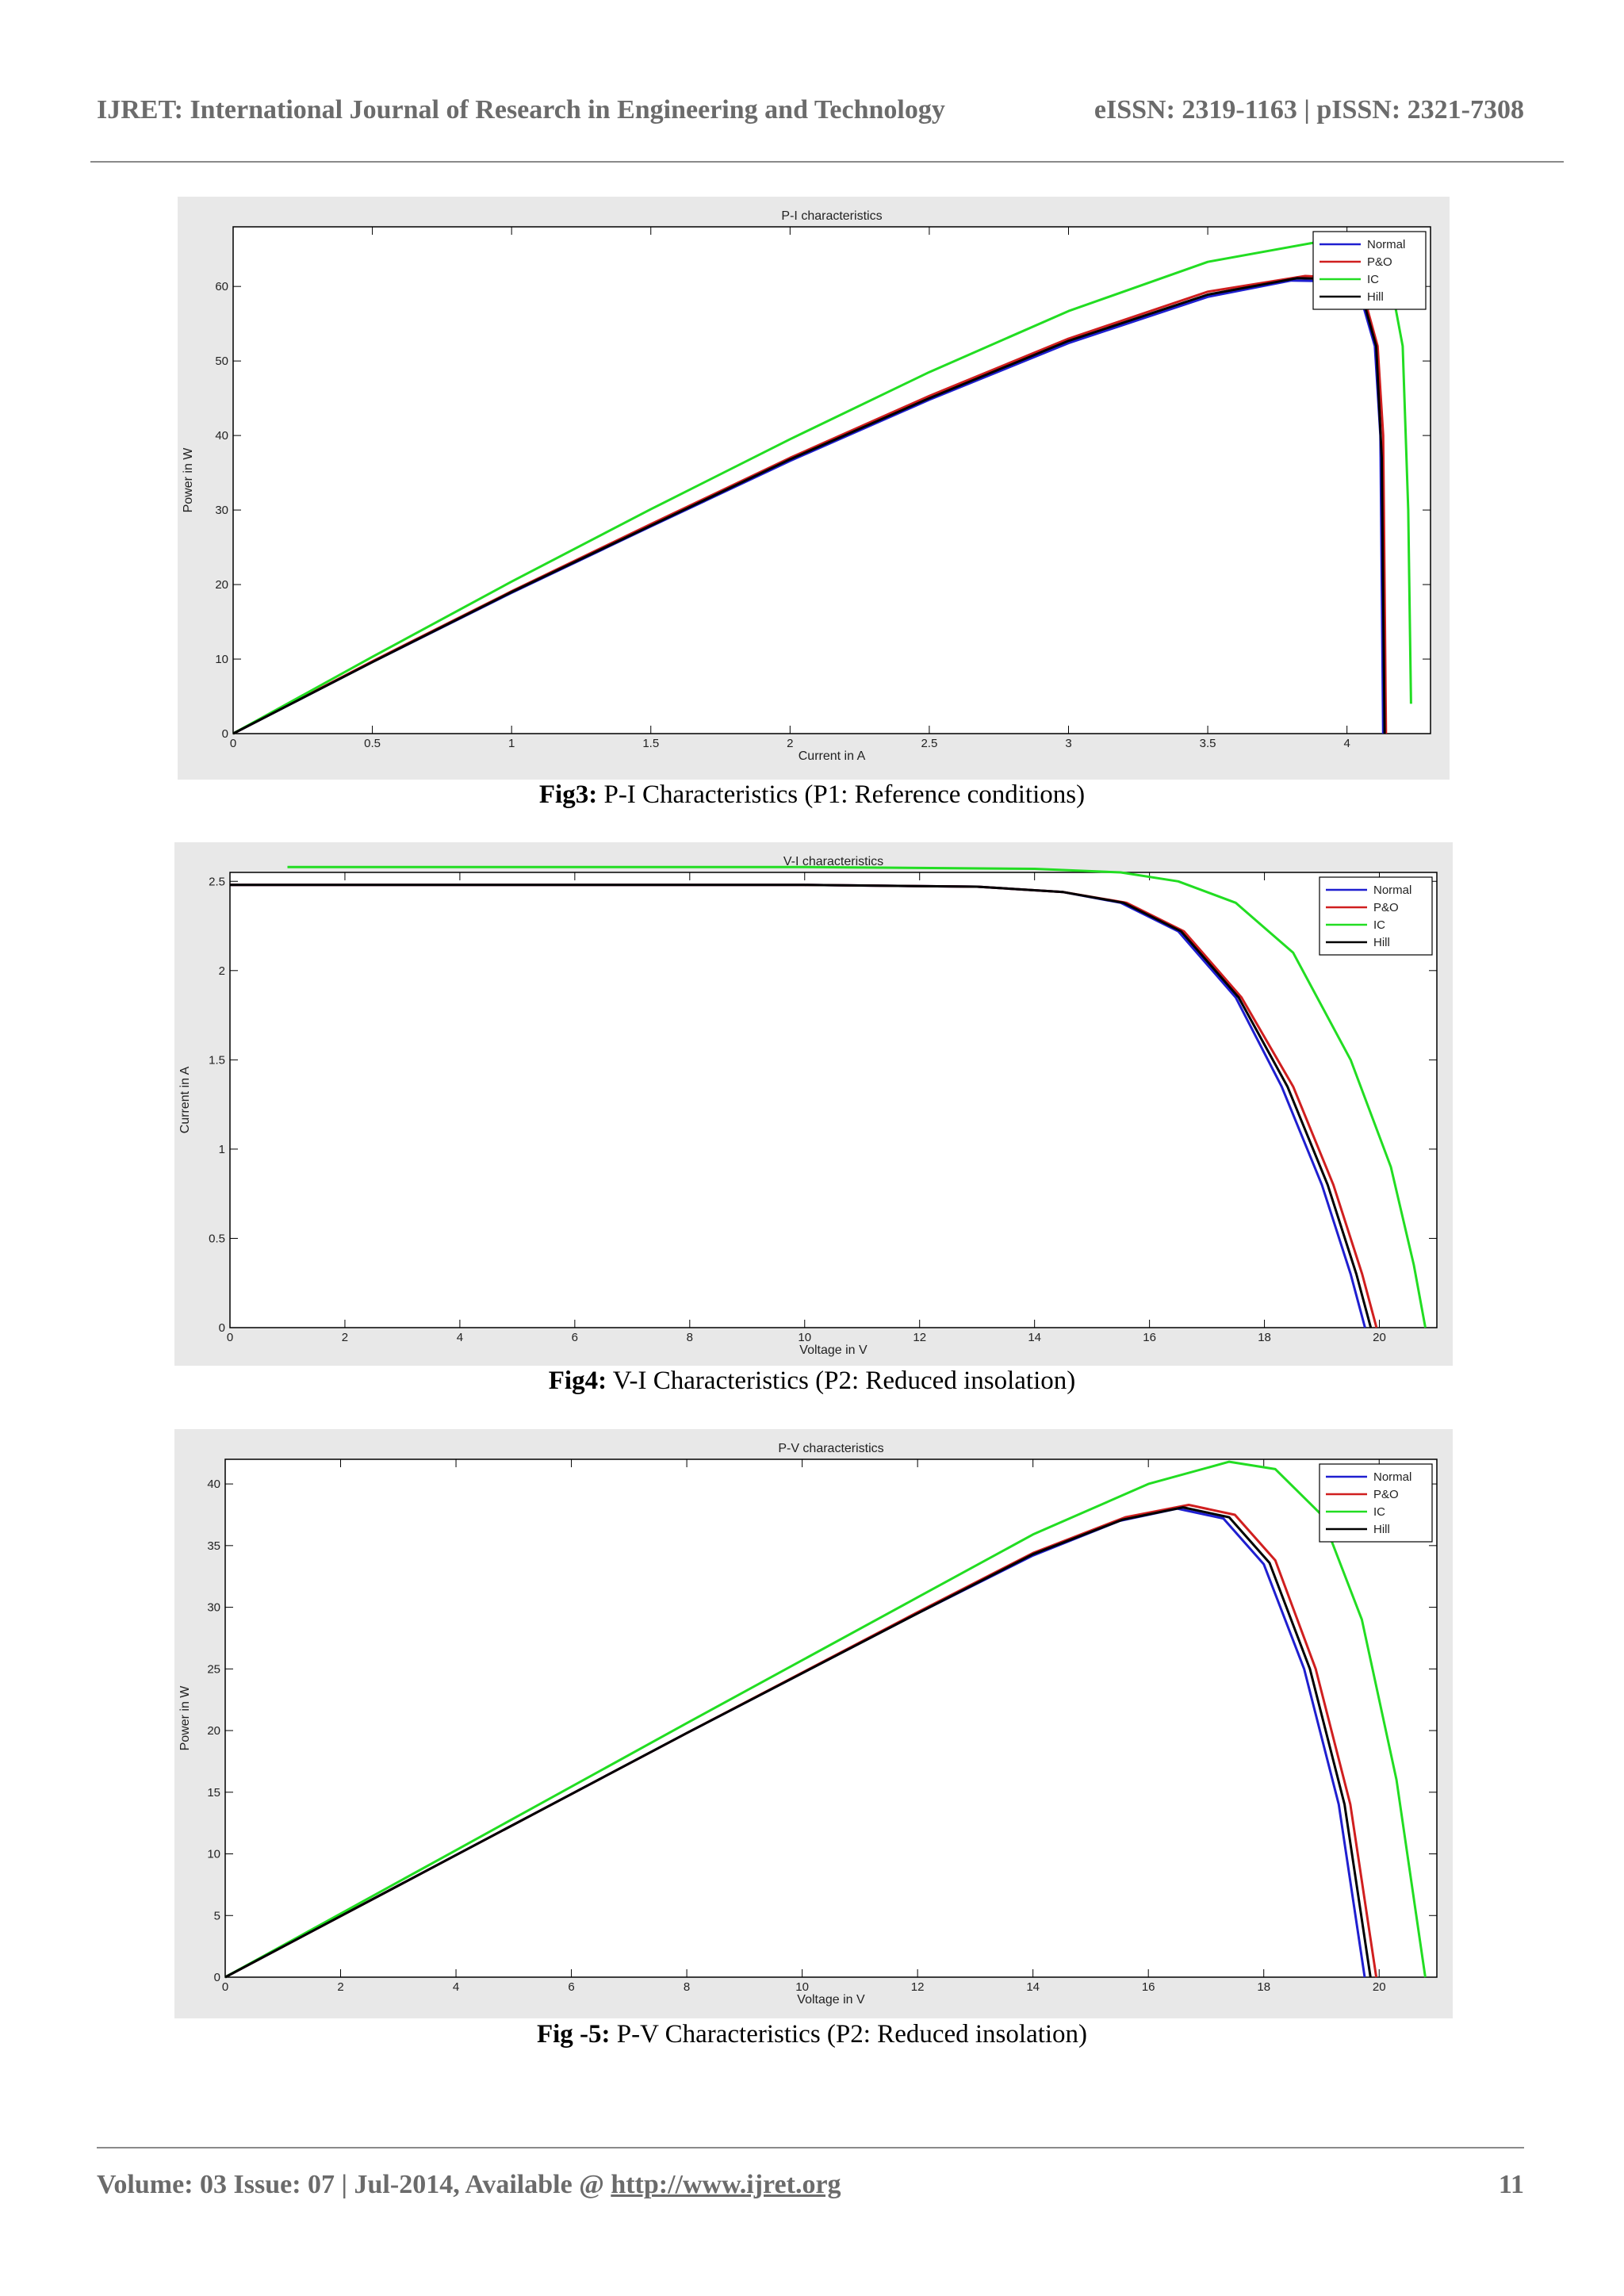 The image size is (1624, 2296). What do you see at coordinates (213, 1793) in the screenshot?
I see `y-tick-label: 15` at bounding box center [213, 1793].